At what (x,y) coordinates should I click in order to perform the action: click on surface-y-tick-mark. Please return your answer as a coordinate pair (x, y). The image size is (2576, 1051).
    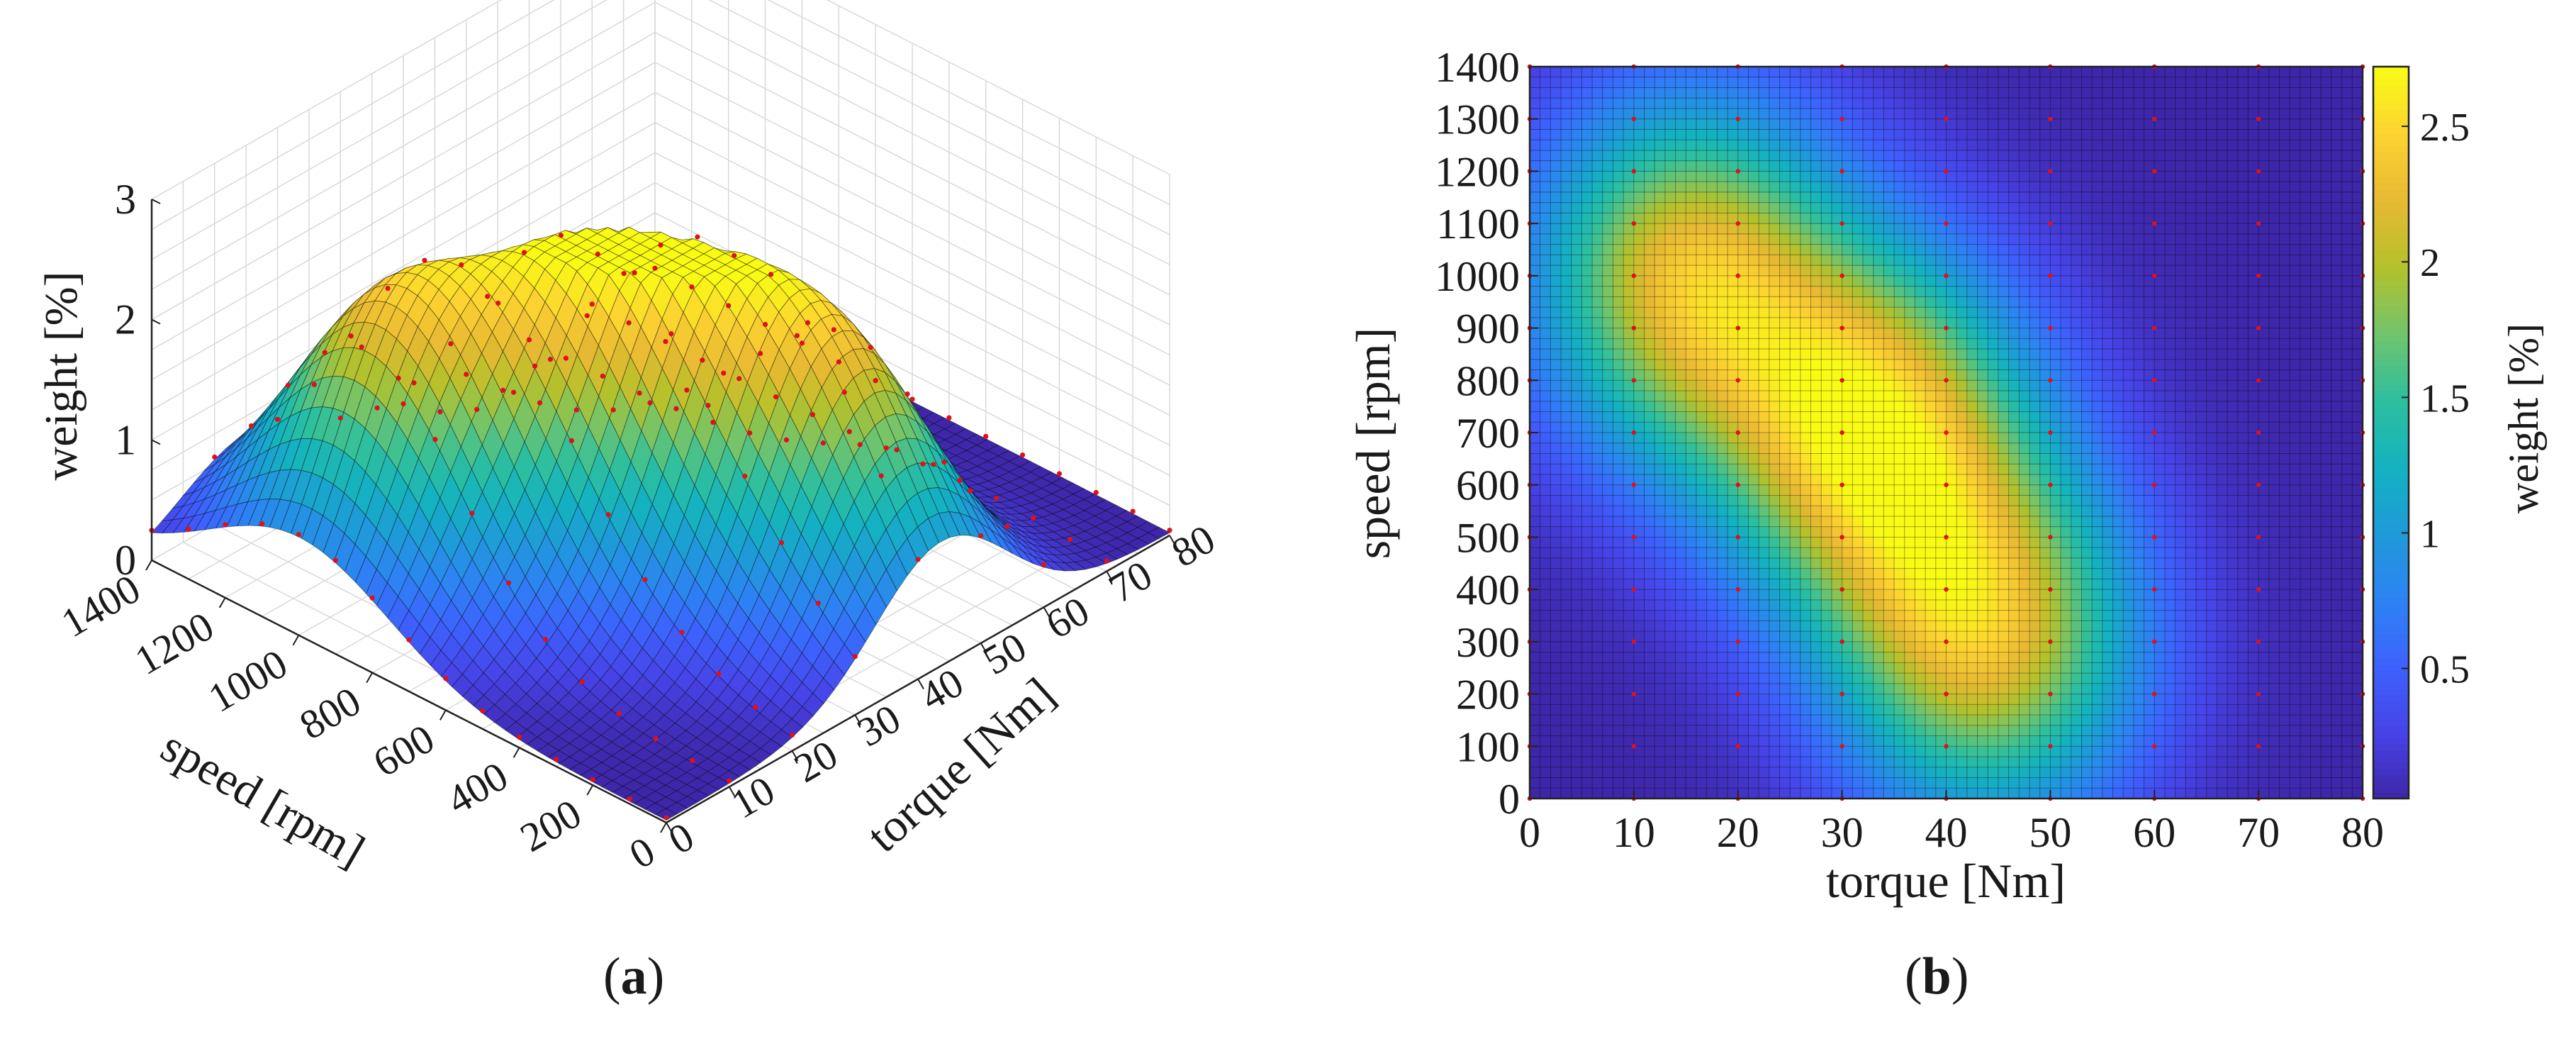
    Looking at the image, I should click on (664, 827).